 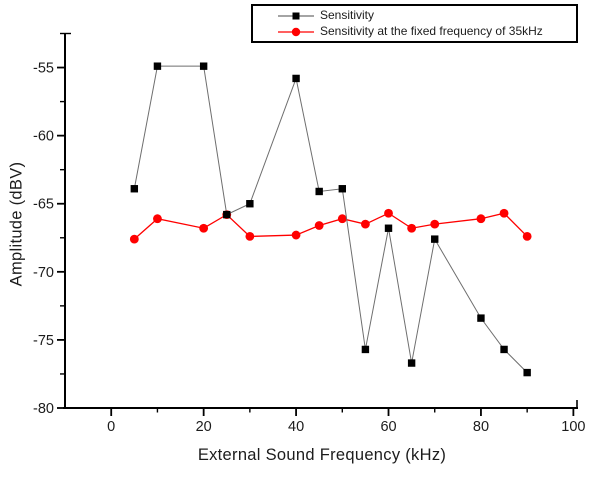 I want to click on y-tick-label: -55, so click(x=43, y=69).